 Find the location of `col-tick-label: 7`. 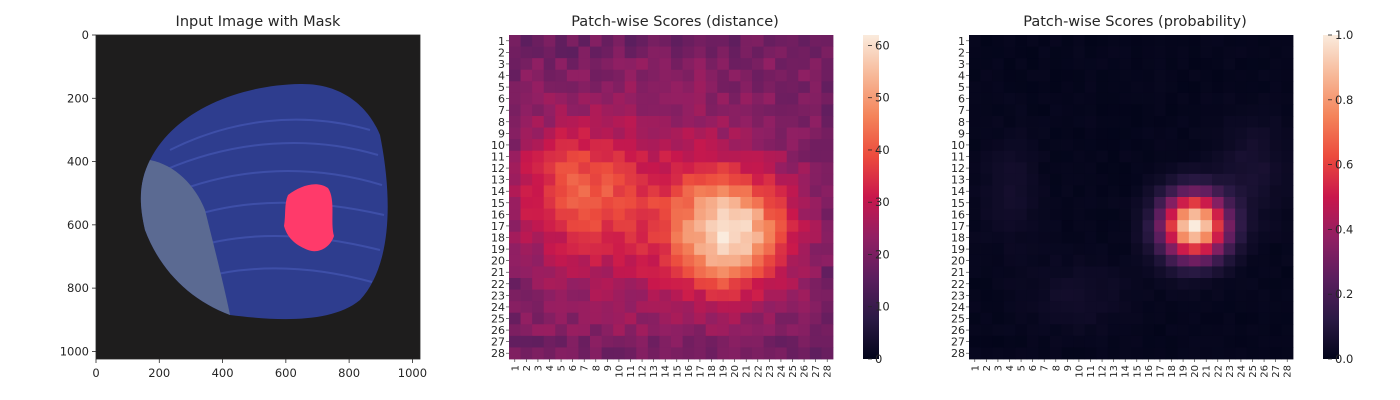

col-tick-label: 7 is located at coordinates (585, 368).